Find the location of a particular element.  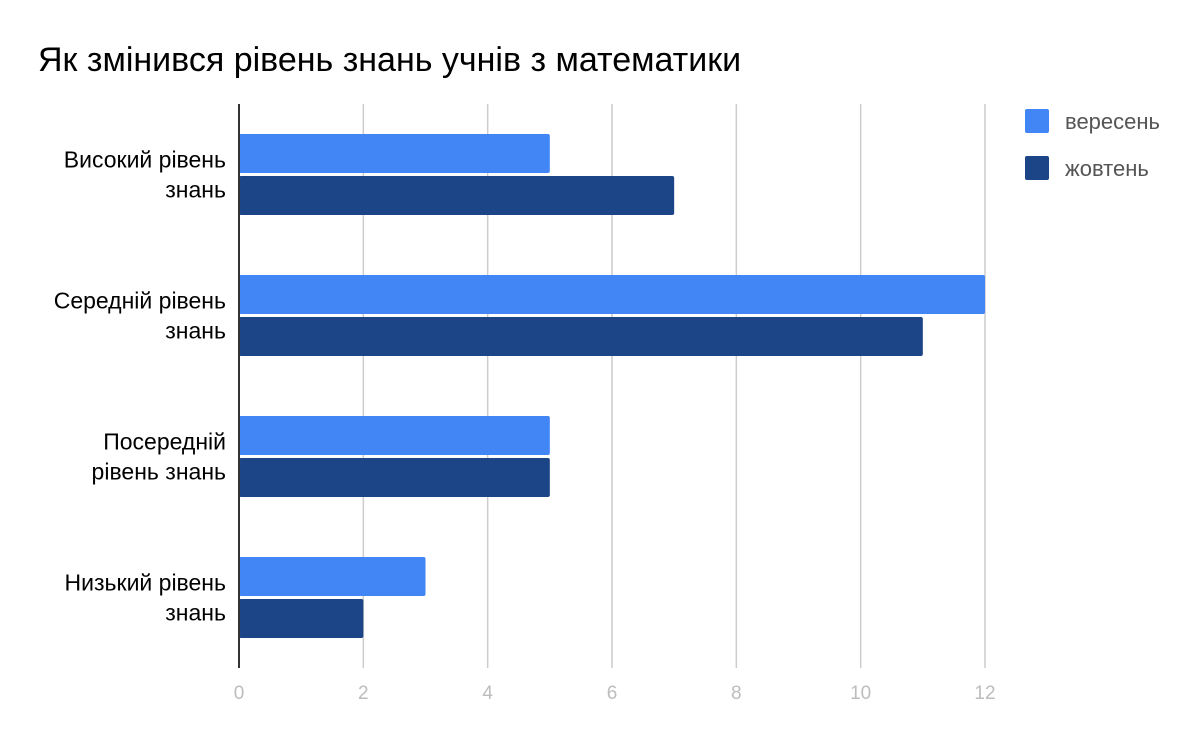

x-tick-labels: 0 2 4 6 8 10 12 is located at coordinates (615, 693).